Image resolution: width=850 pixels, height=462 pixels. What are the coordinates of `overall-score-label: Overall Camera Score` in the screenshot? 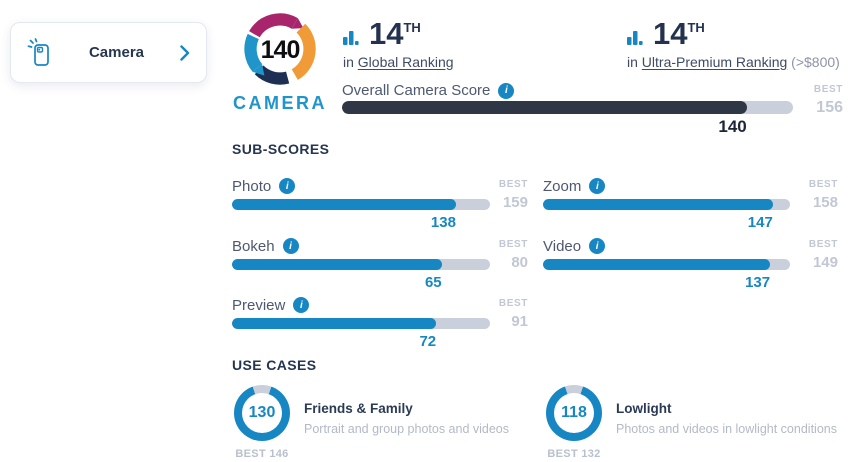 It's located at (416, 90).